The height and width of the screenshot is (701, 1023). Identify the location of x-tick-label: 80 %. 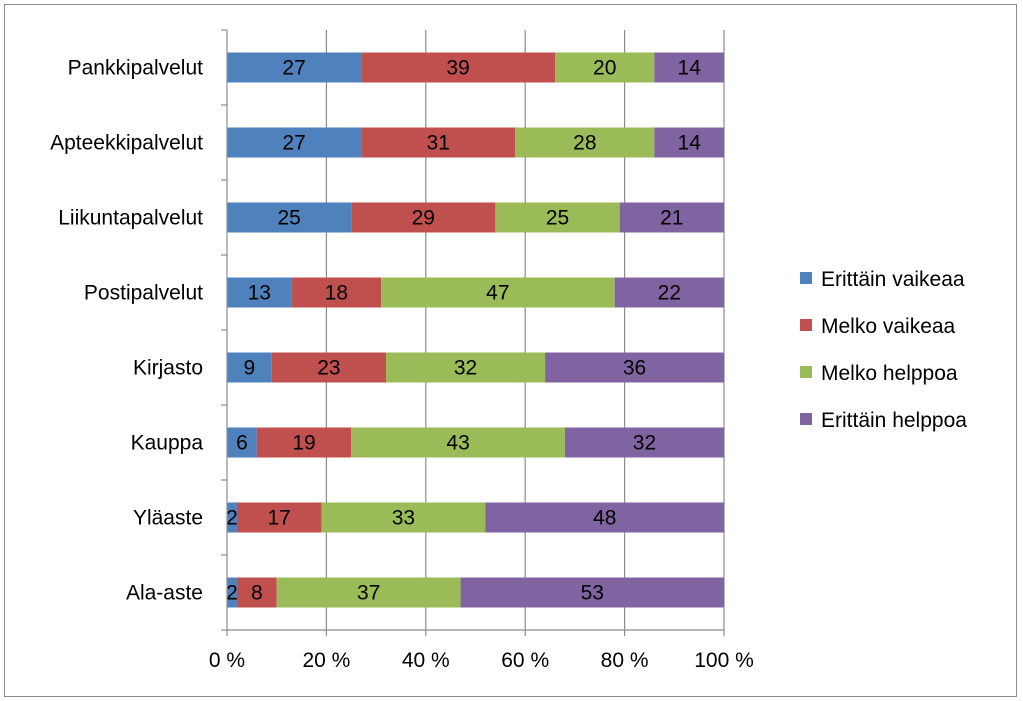
(625, 660).